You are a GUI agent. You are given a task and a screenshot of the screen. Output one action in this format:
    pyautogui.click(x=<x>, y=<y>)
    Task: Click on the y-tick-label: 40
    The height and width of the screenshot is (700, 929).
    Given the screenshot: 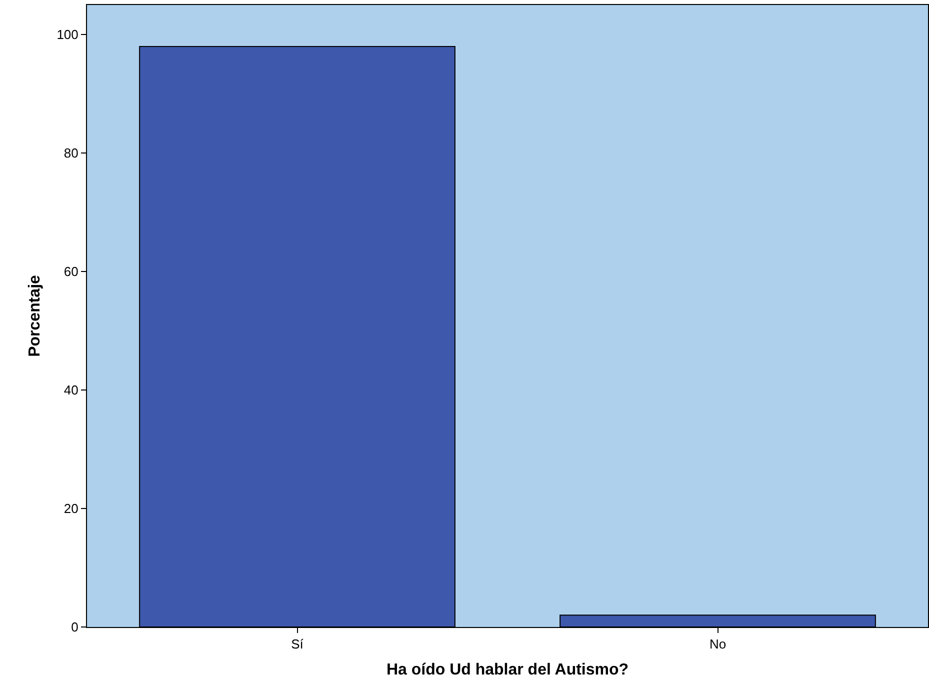 What is the action you would take?
    pyautogui.click(x=71, y=390)
    